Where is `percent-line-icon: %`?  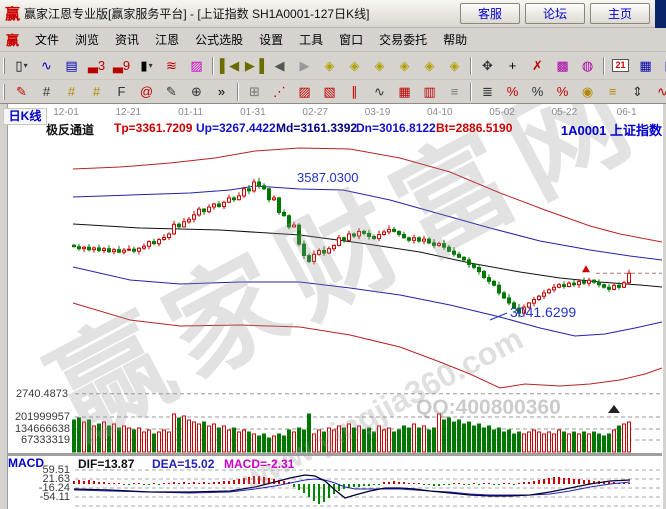
percent-line-icon: % is located at coordinates (562, 92).